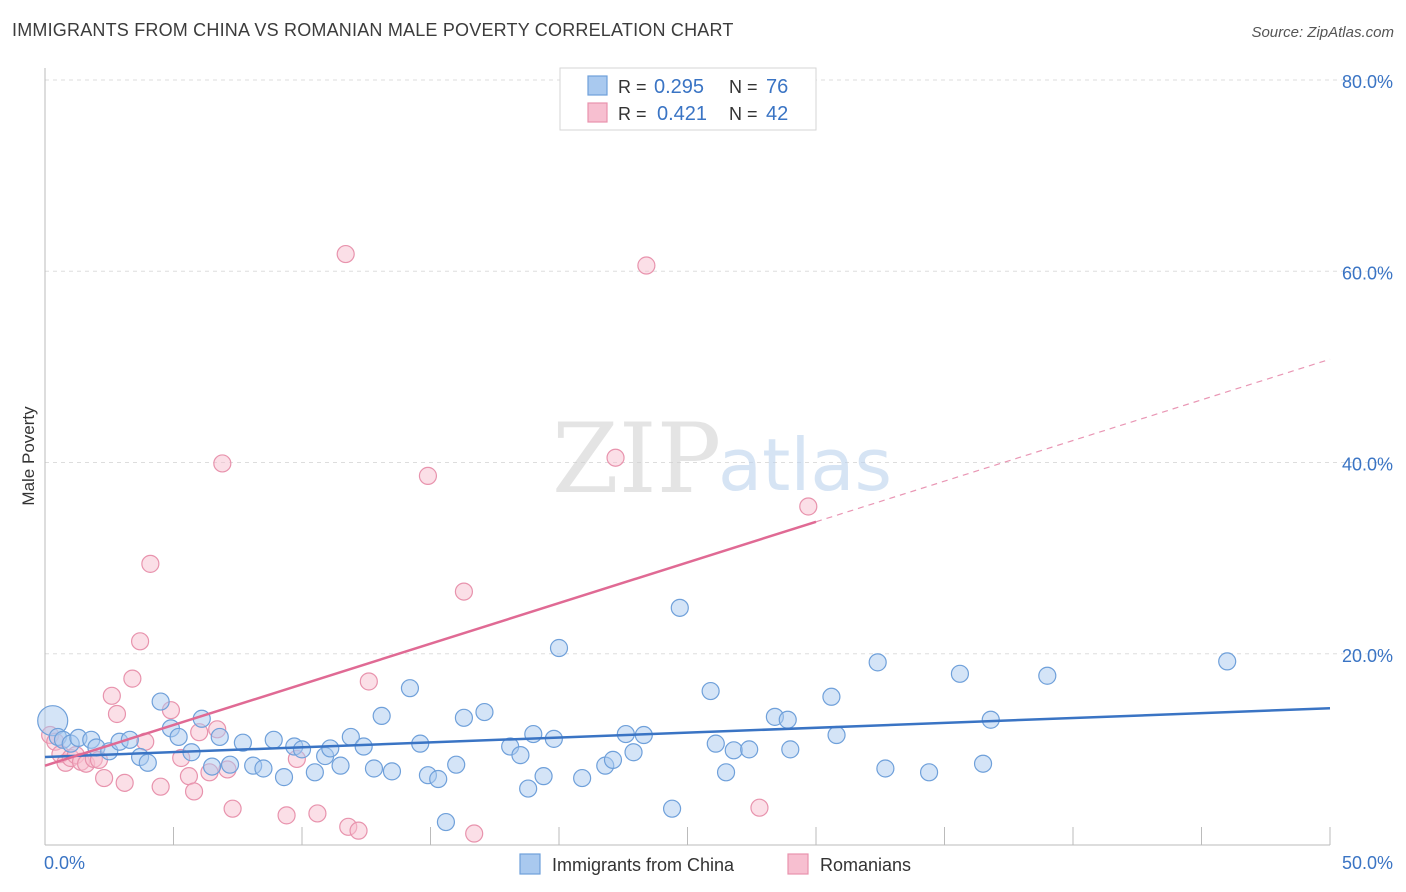  What do you see at coordinates (636, 459) in the screenshot?
I see `watermark-zip: ZIP` at bounding box center [636, 459].